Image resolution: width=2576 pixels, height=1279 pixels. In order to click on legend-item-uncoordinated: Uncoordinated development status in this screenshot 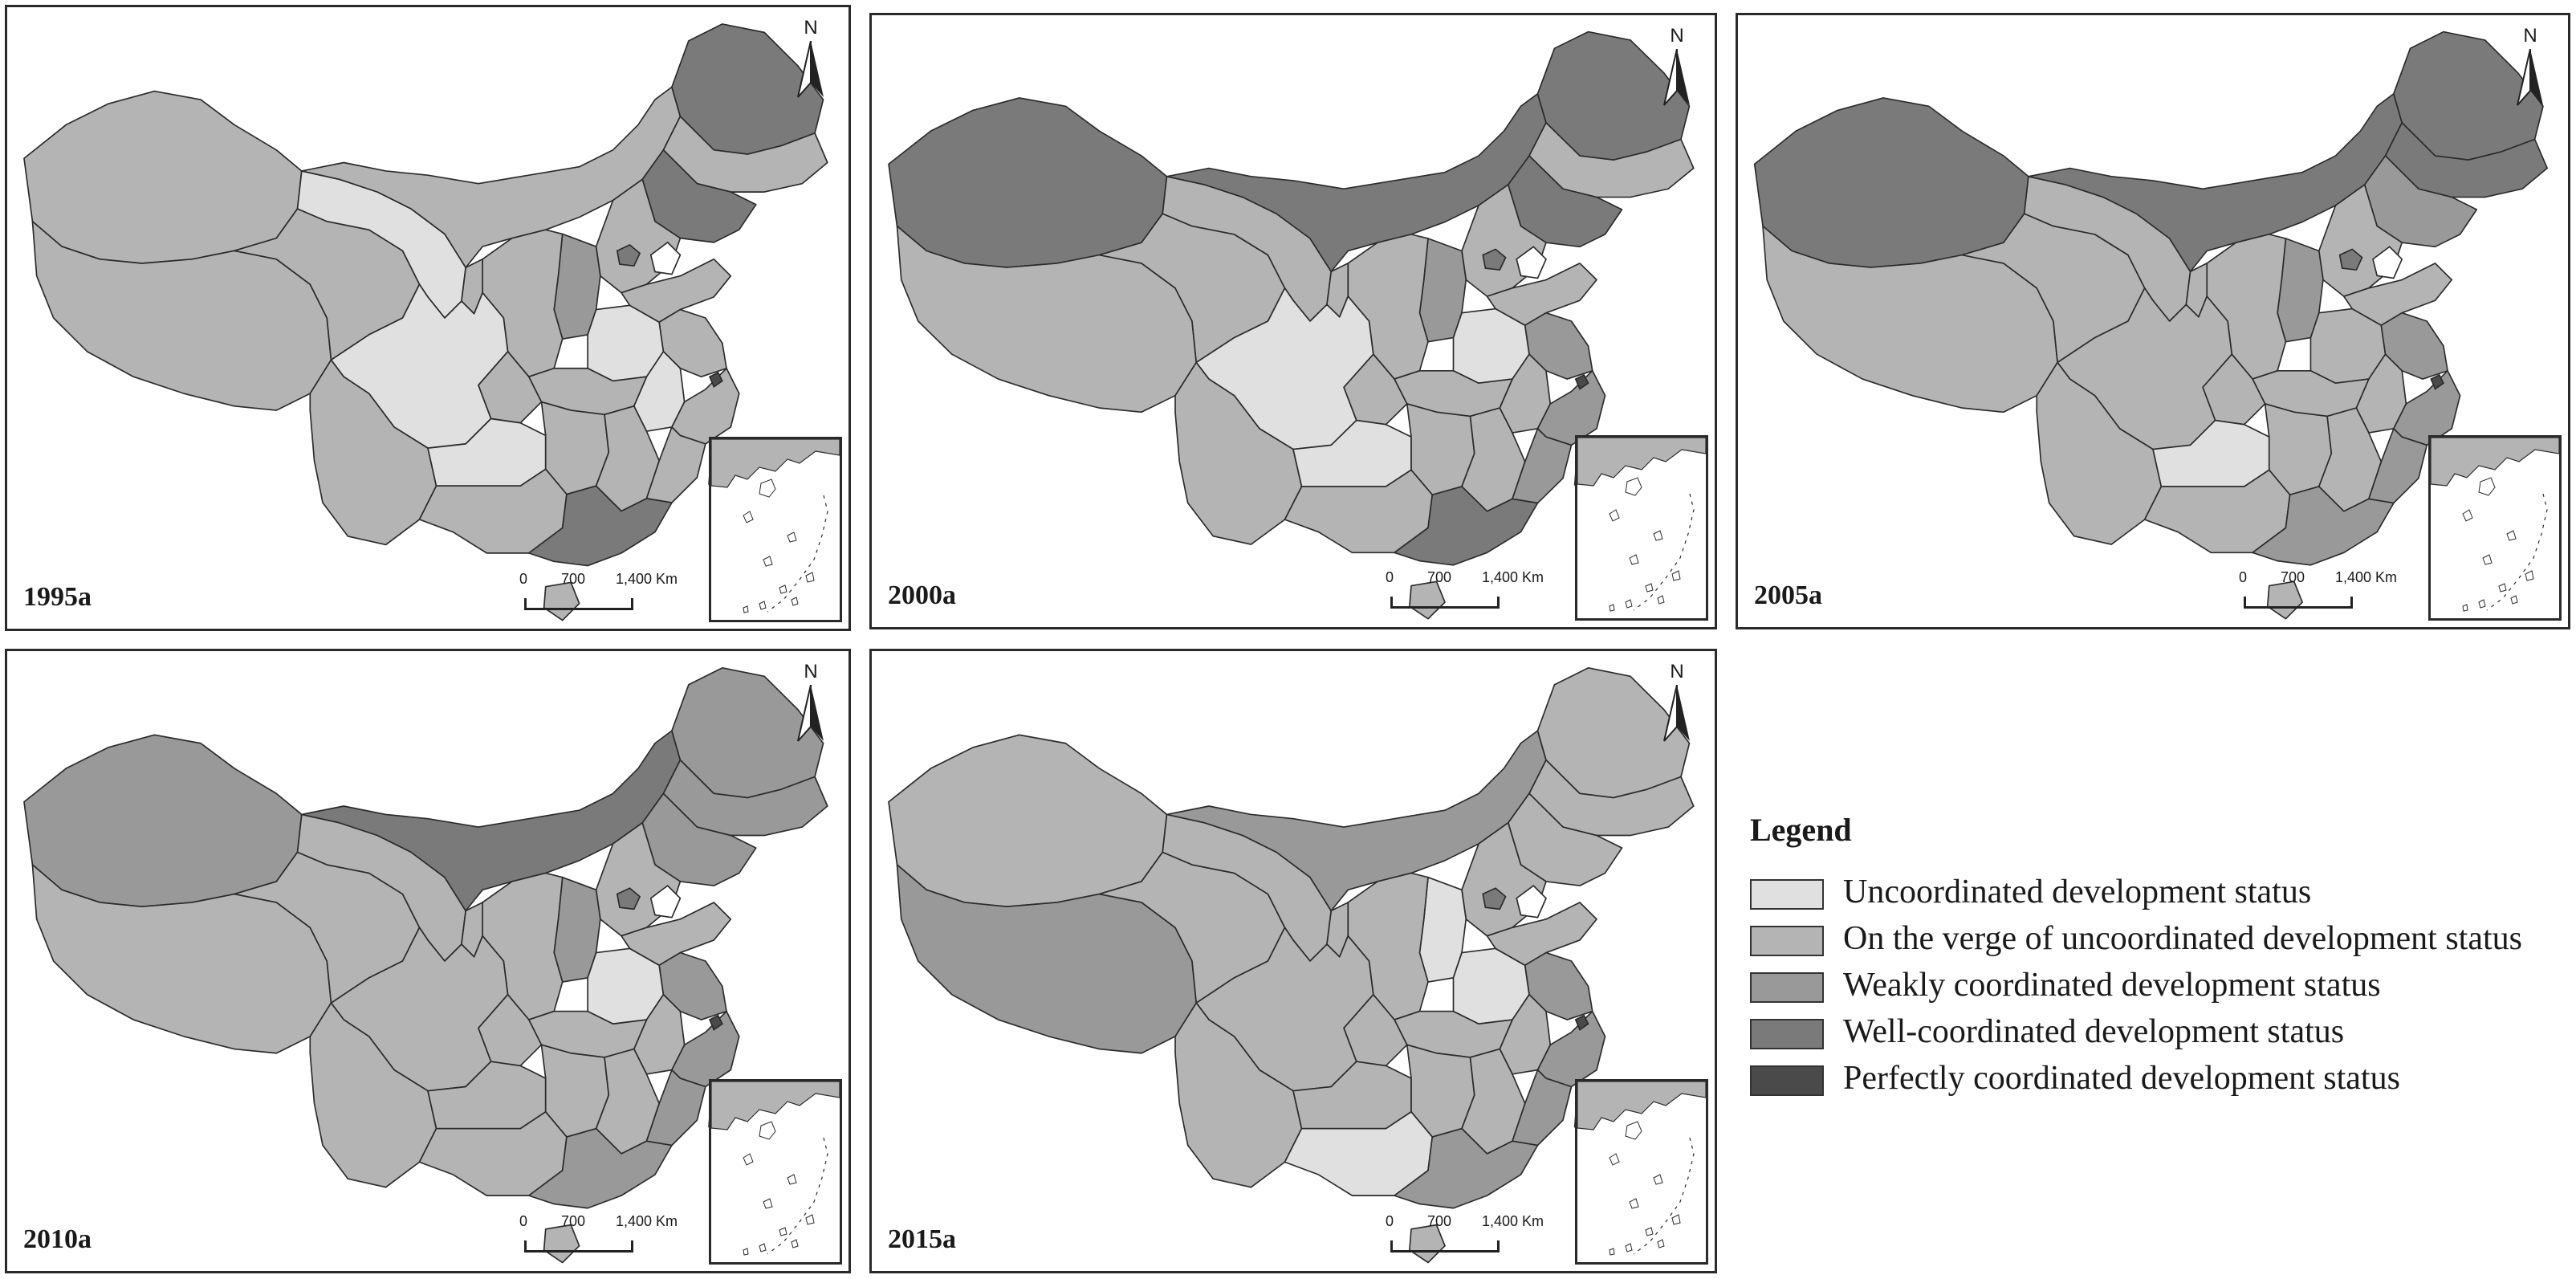, I will do `click(2155, 892)`.